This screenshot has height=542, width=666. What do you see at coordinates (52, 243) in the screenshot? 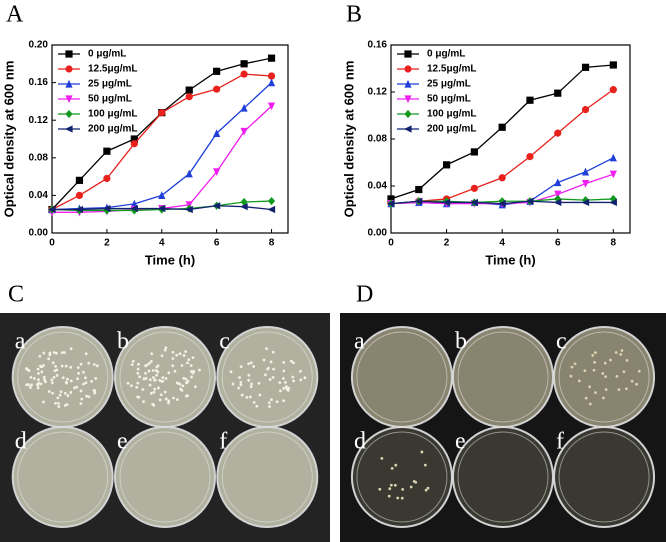
I see `x-tick-label: 0` at bounding box center [52, 243].